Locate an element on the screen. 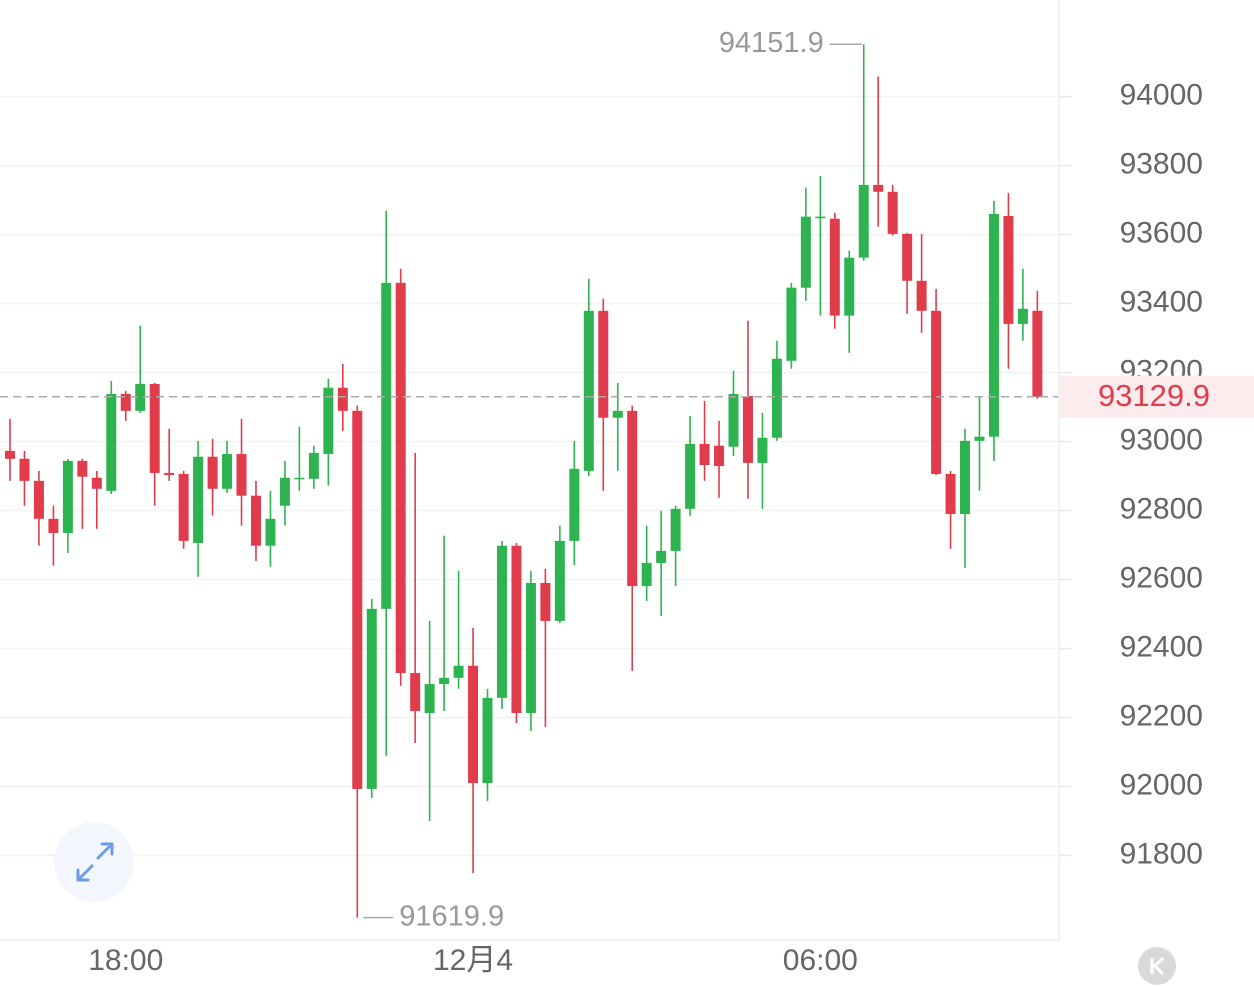 This screenshot has height=986, width=1254. y-tick-label: 93000 is located at coordinates (1161, 439).